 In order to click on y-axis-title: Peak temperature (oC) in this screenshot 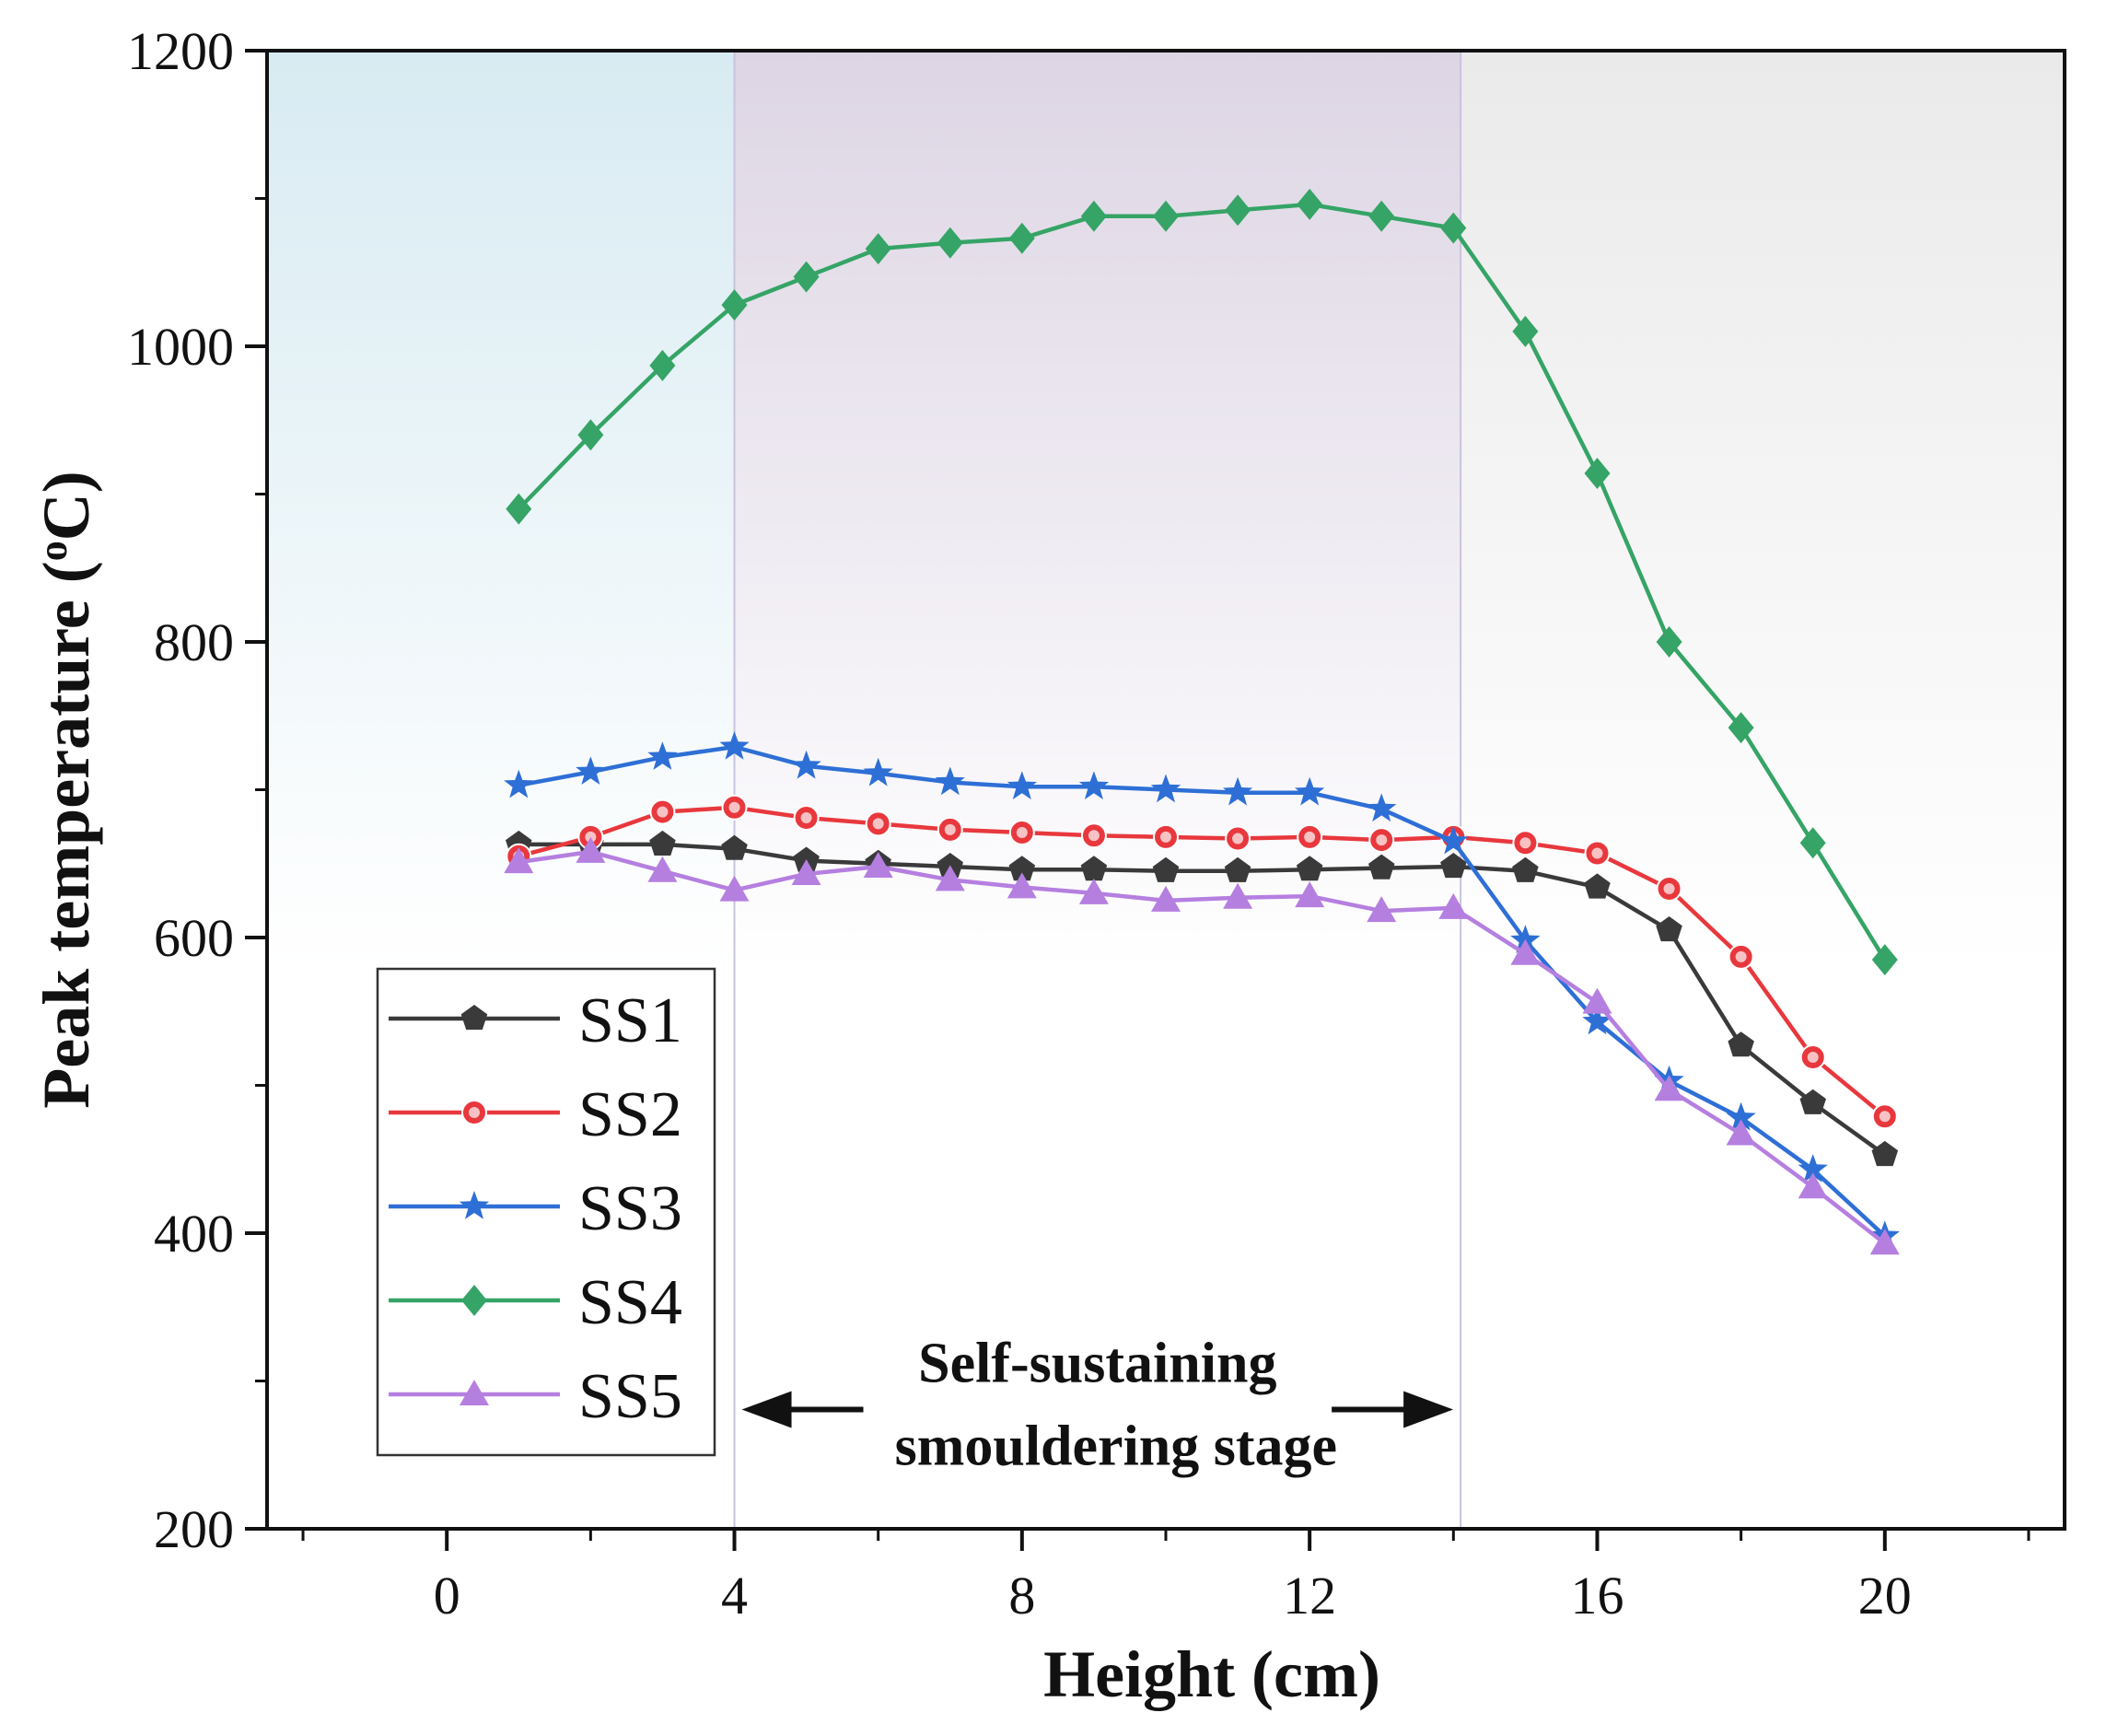, I will do `click(66, 789)`.